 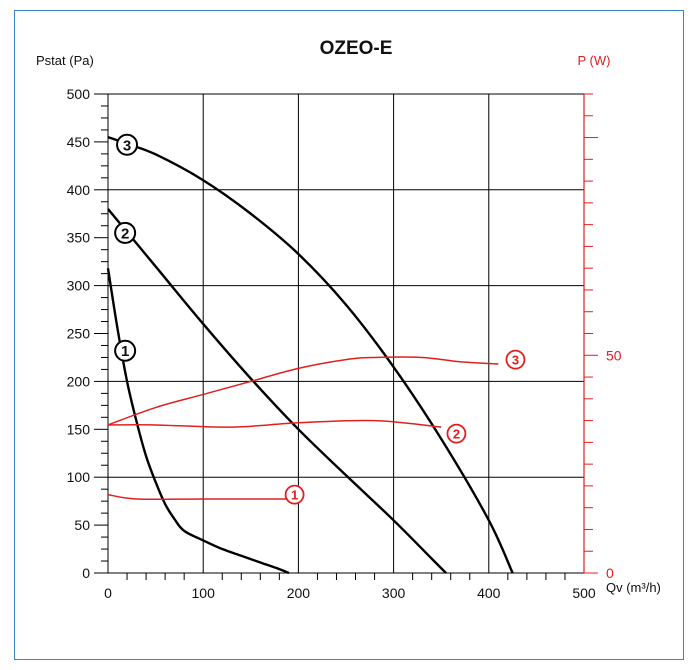 I want to click on x-axis-label: Qv (m³/h), so click(x=633, y=587).